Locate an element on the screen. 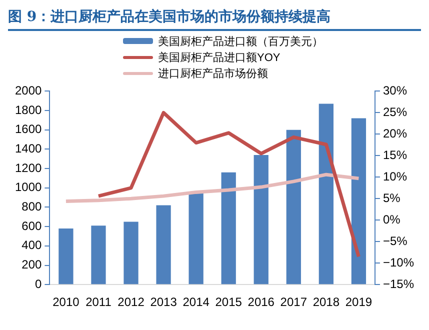 The image size is (429, 330). y-tick-label: 2000 is located at coordinates (28, 91).